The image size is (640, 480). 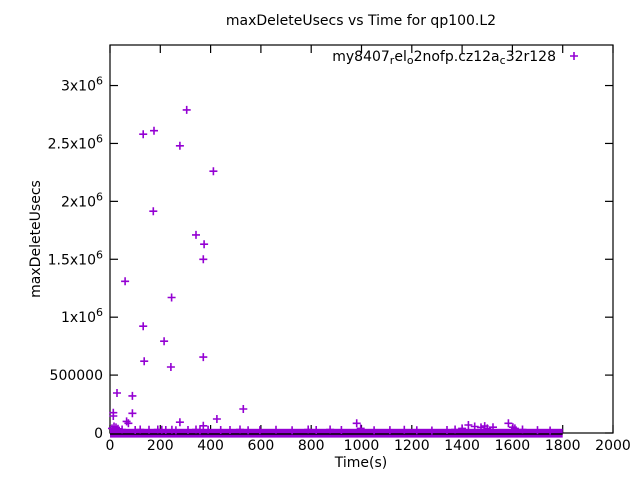 I want to click on y-tick-label: 2x10⁶, so click(x=82, y=200).